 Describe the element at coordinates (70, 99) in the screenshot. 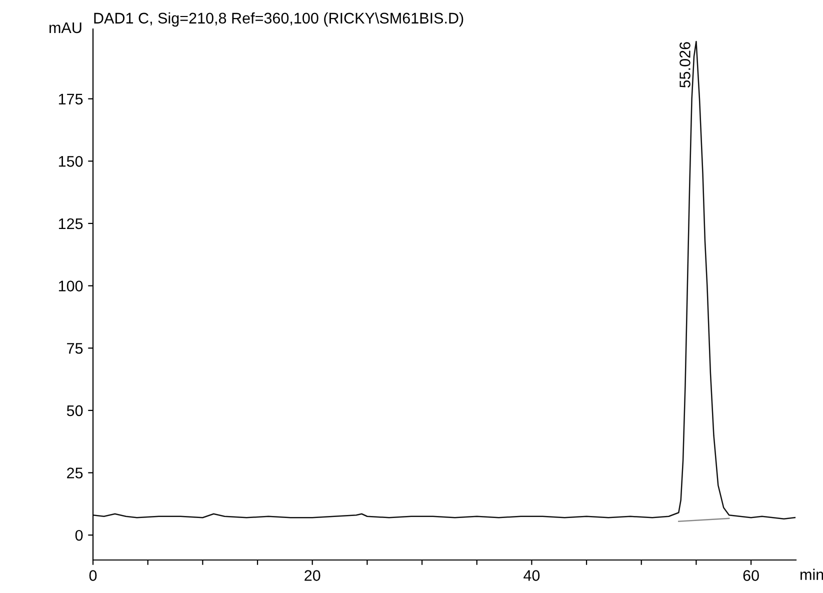

I see `y-tick-label: 175` at that location.